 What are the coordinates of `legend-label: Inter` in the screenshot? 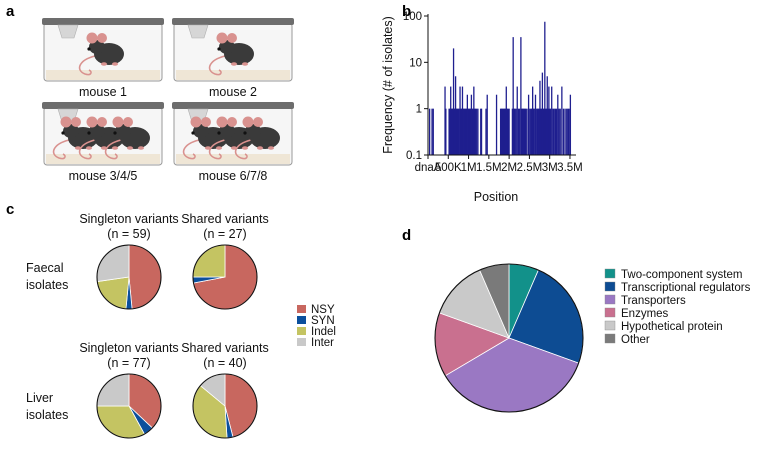 It's located at (322, 343).